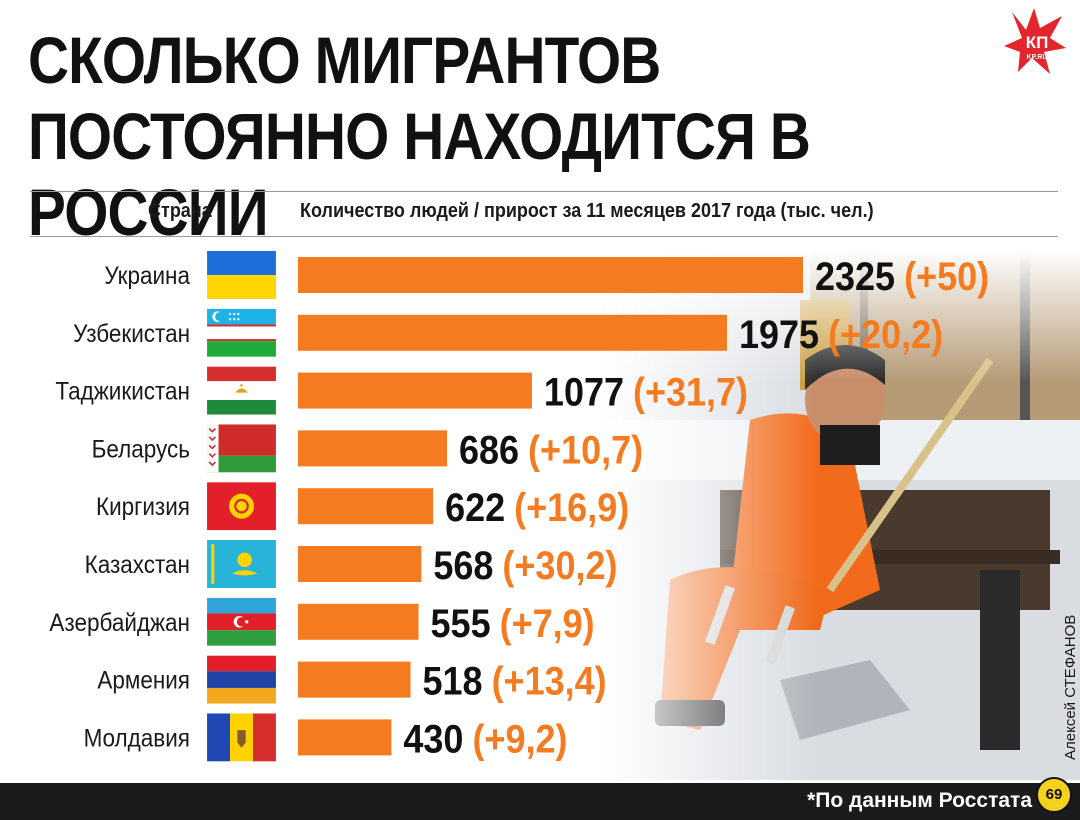  What do you see at coordinates (241, 275) in the screenshot?
I see `ukraine-flag-icon` at bounding box center [241, 275].